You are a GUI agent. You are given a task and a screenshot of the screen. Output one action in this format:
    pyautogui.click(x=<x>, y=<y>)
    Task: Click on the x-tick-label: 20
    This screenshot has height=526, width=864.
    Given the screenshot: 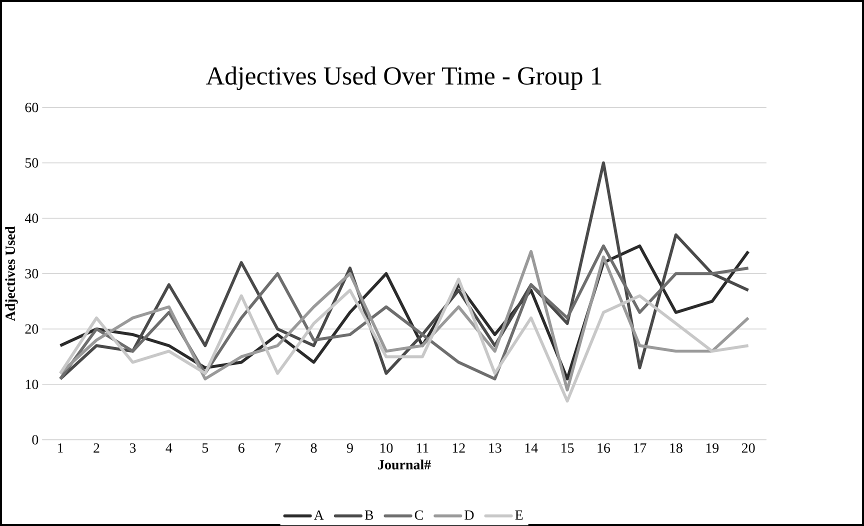 What is the action you would take?
    pyautogui.click(x=748, y=448)
    